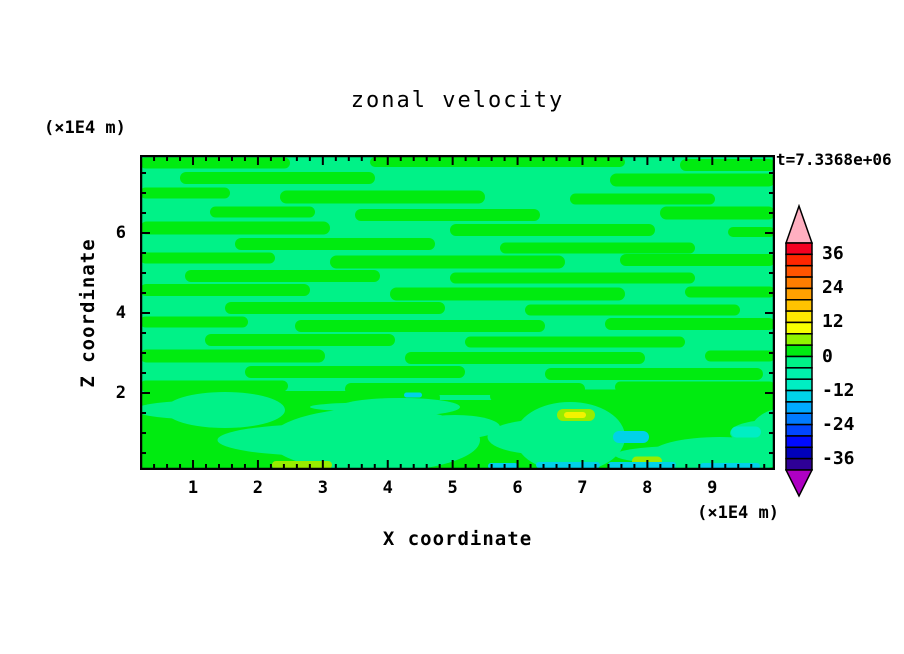 The width and height of the screenshot is (904, 654). What do you see at coordinates (799, 483) in the screenshot?
I see `colorbar-under-arrow` at bounding box center [799, 483].